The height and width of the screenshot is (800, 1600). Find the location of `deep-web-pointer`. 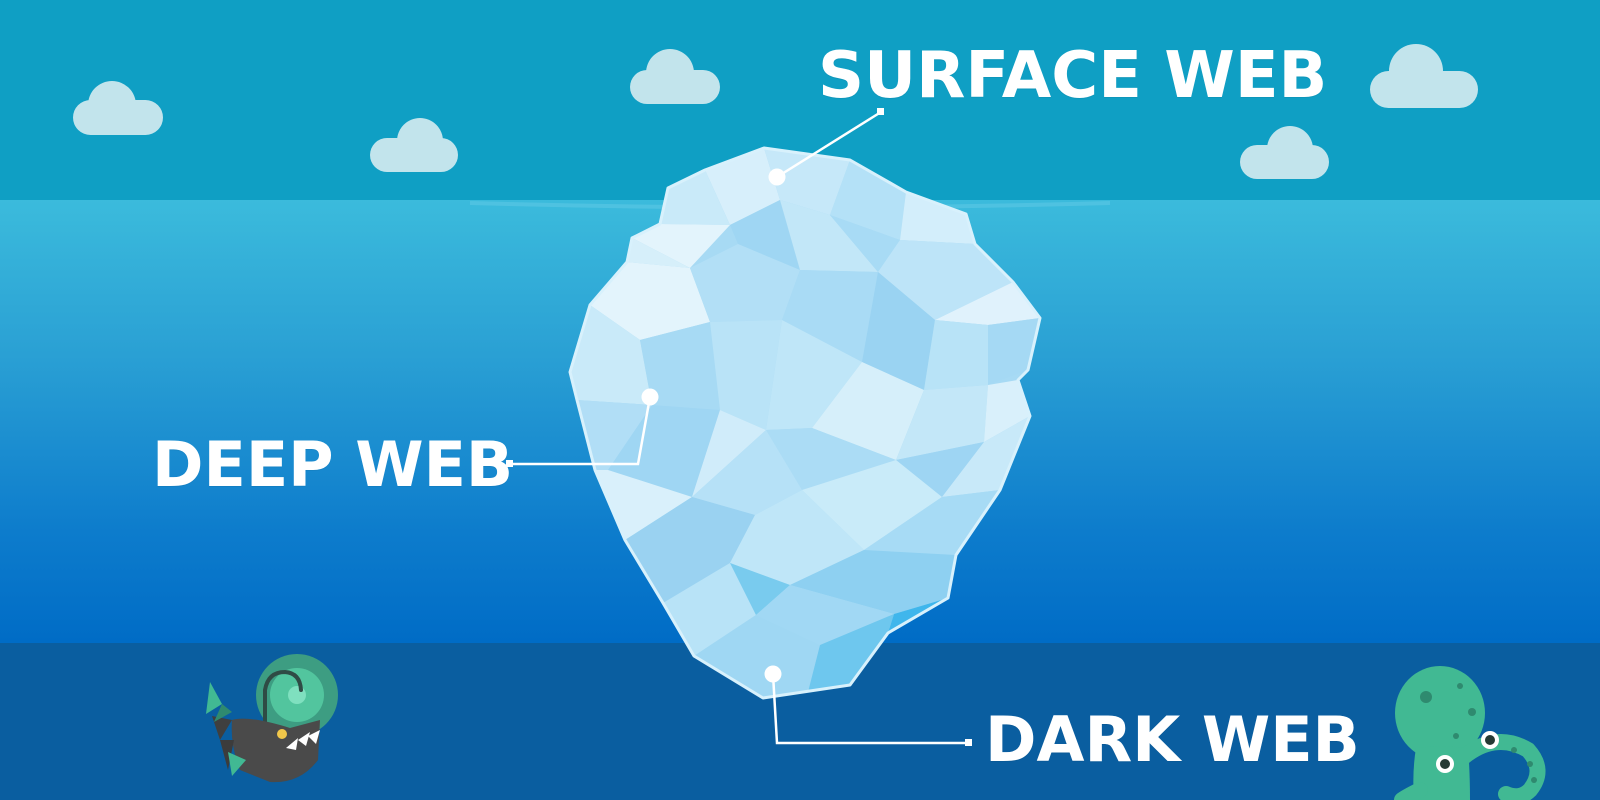

deep-web-pointer is located at coordinates (582, 427).